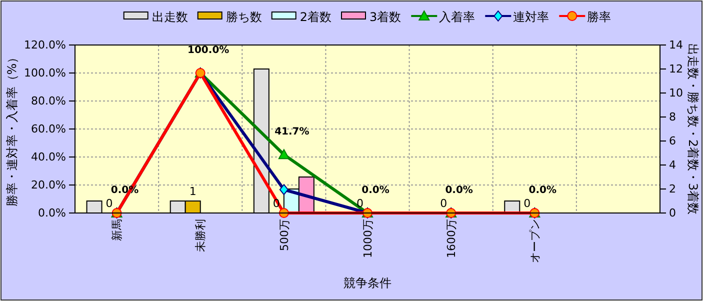 The image size is (703, 301). I want to click on y2-axis-title: 出走数・勝ち数・2着数・3着数, so click(693, 129).